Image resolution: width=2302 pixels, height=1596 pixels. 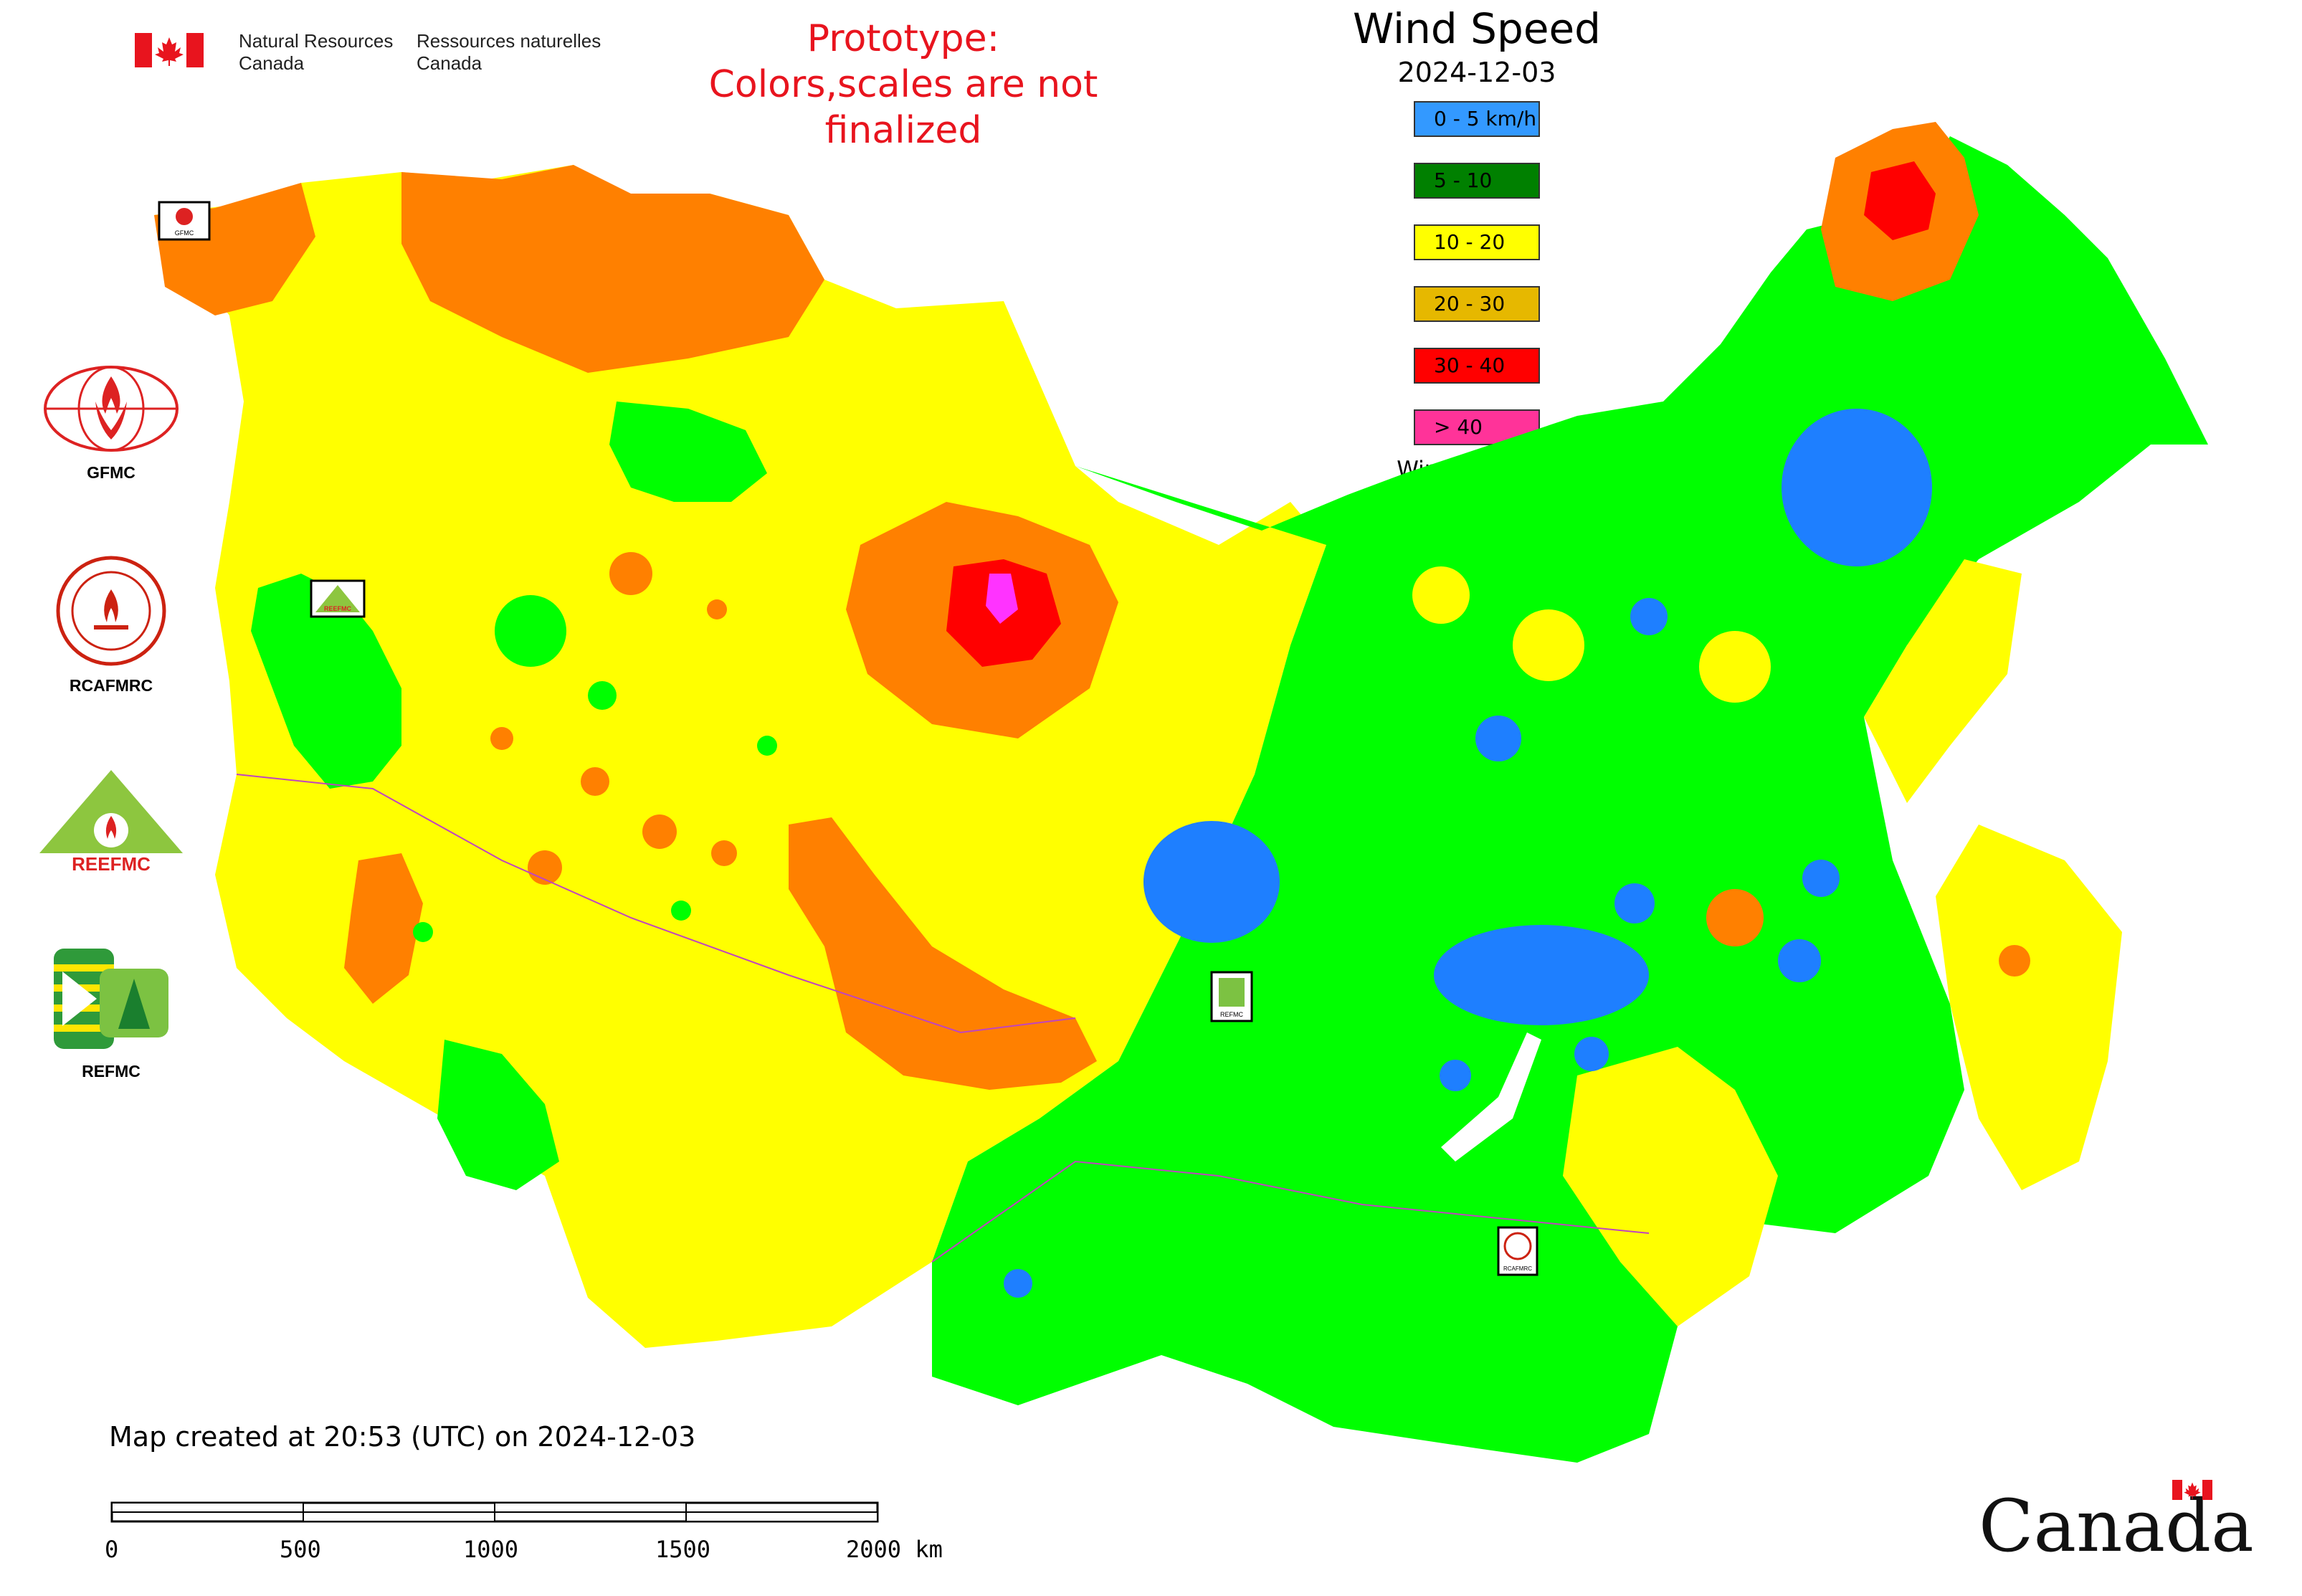 I want to click on scale-tick-2000: 2000 km, so click(x=894, y=1549).